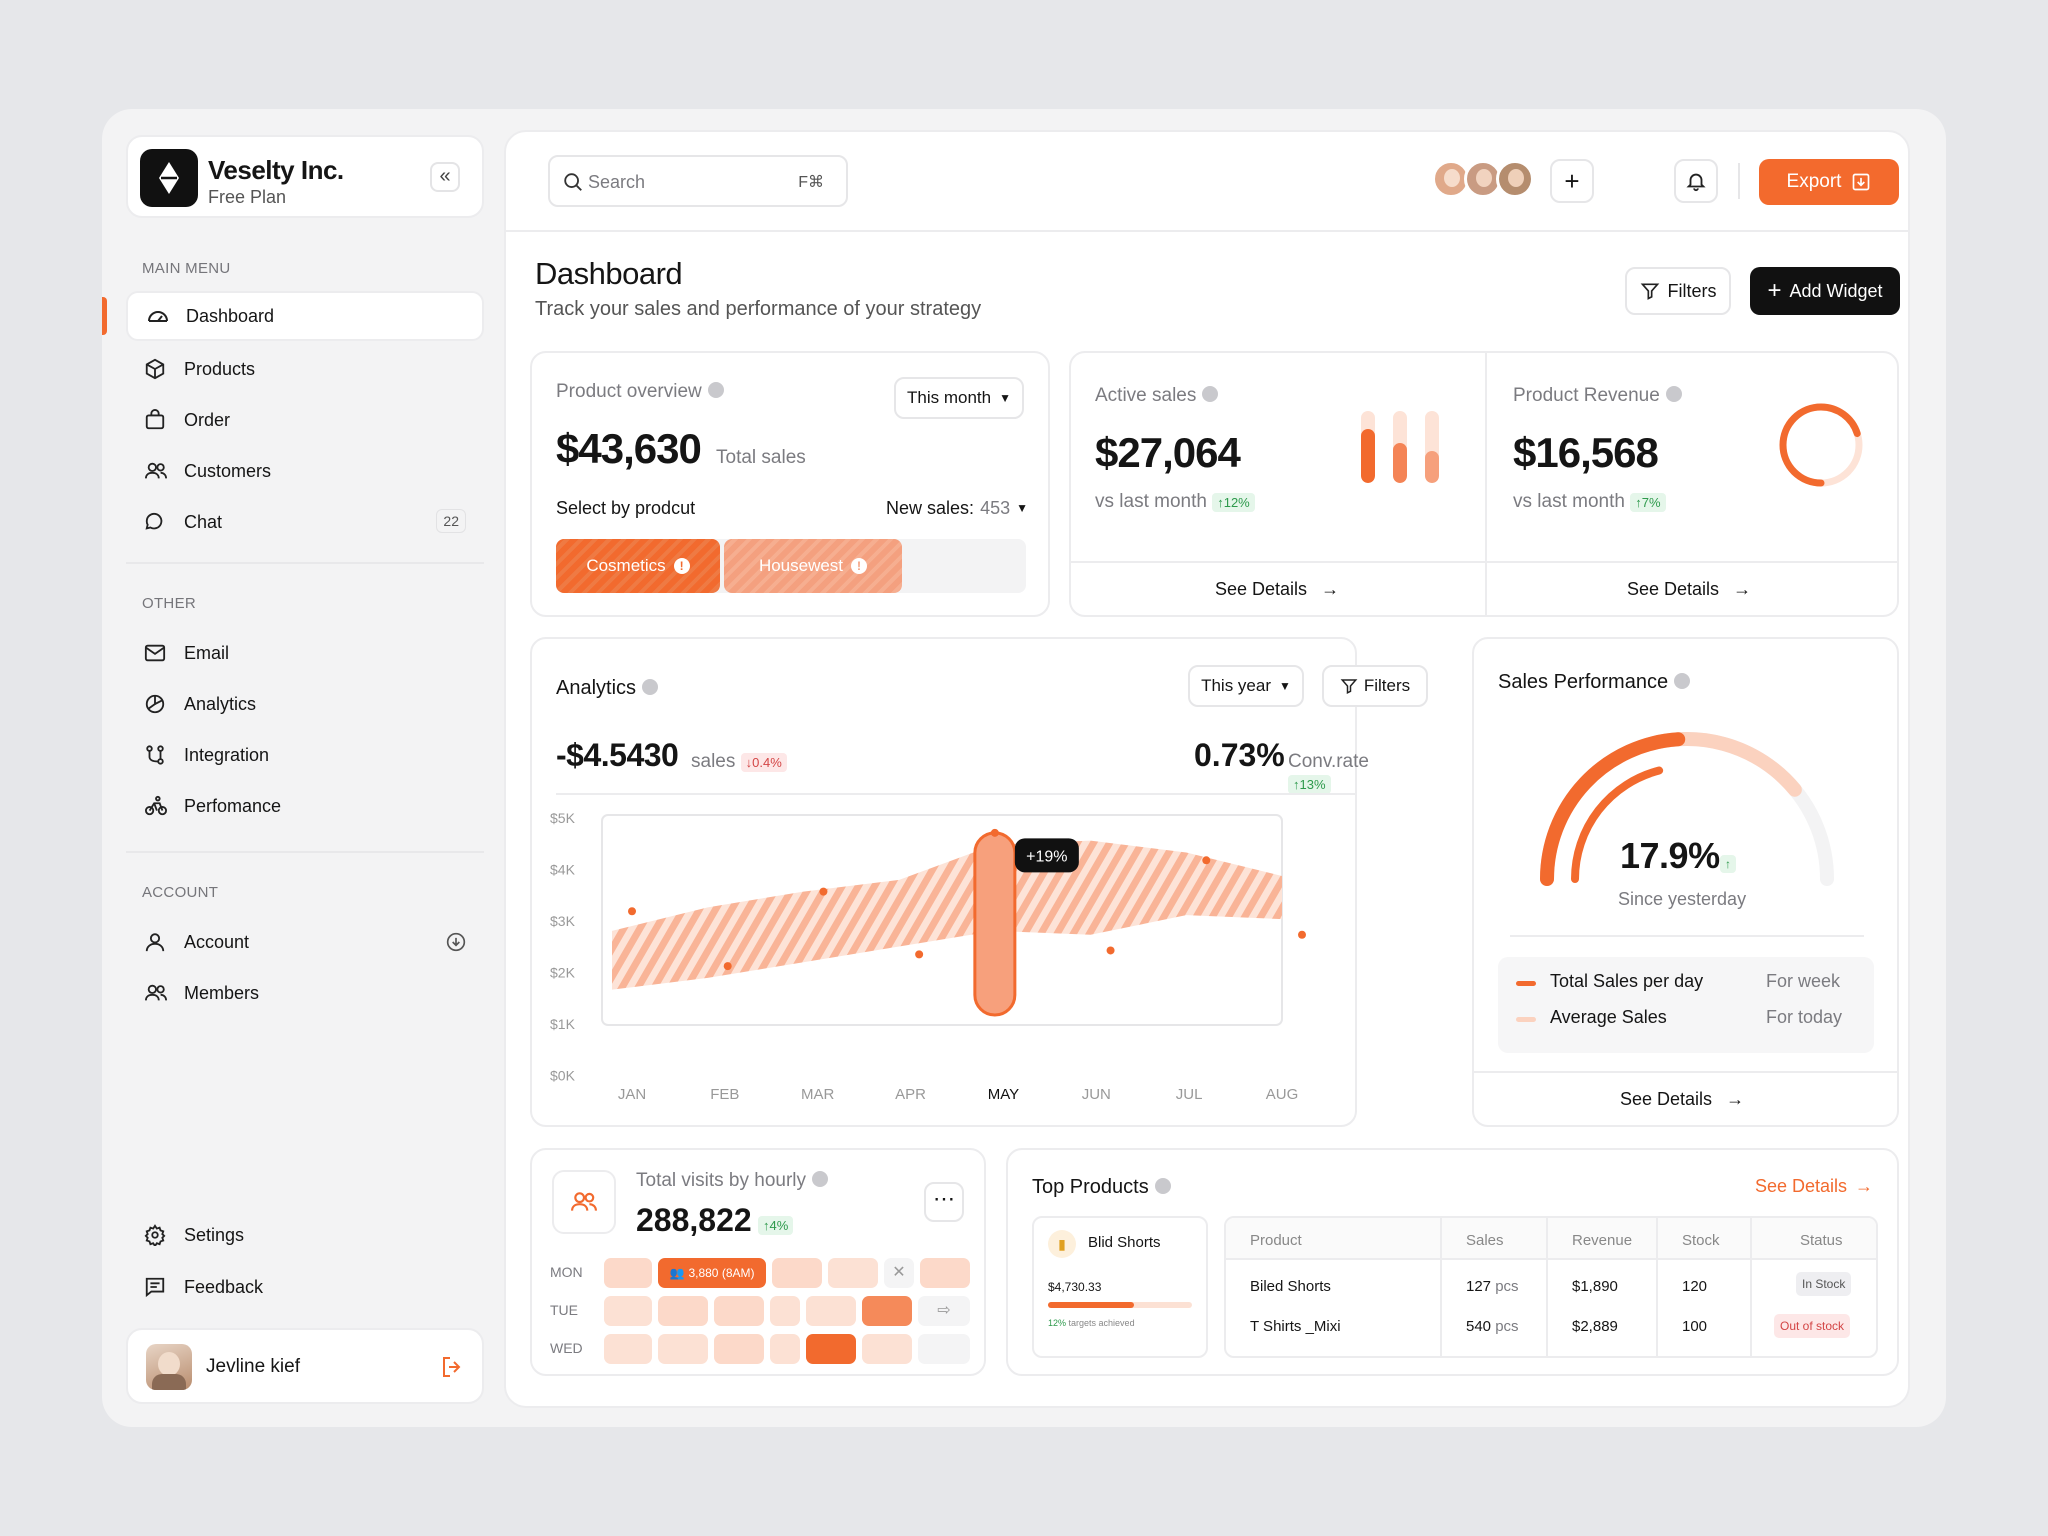 The width and height of the screenshot is (2048, 1536). What do you see at coordinates (1728, 864) in the screenshot?
I see `gauge-change: ↑` at bounding box center [1728, 864].